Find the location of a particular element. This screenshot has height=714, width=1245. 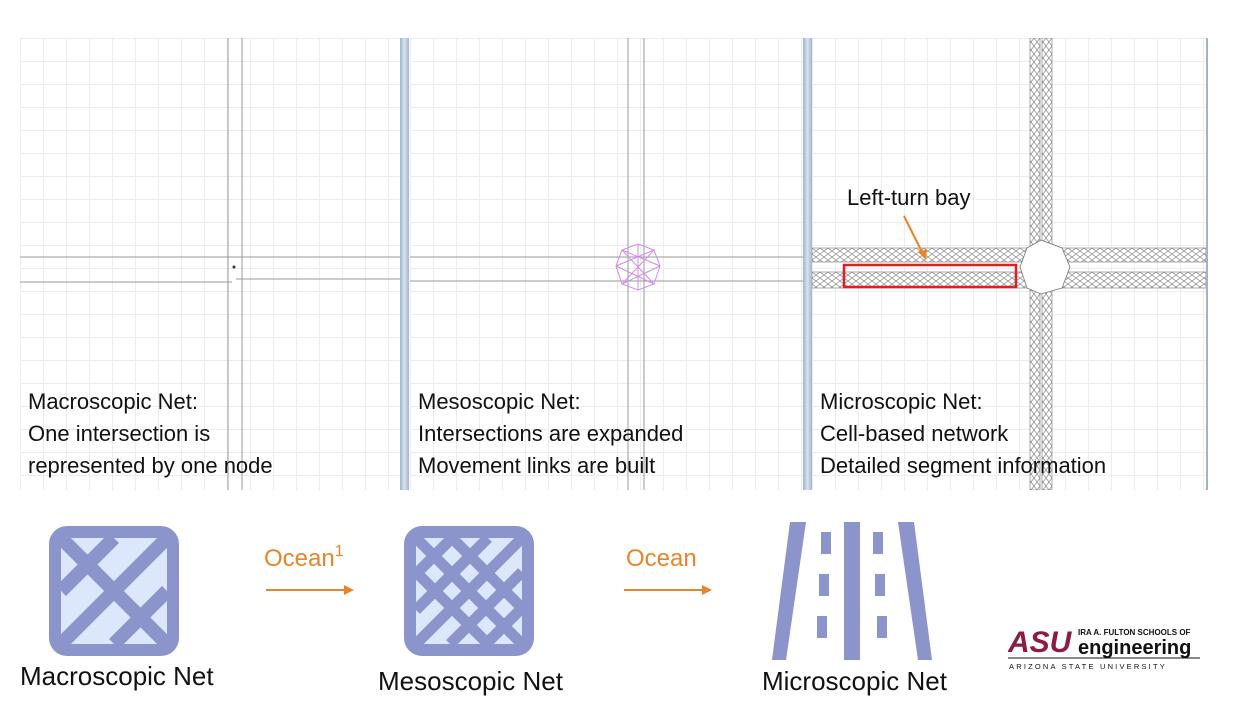

microscopic-caption: Microscopic Net is located at coordinates (854, 681).